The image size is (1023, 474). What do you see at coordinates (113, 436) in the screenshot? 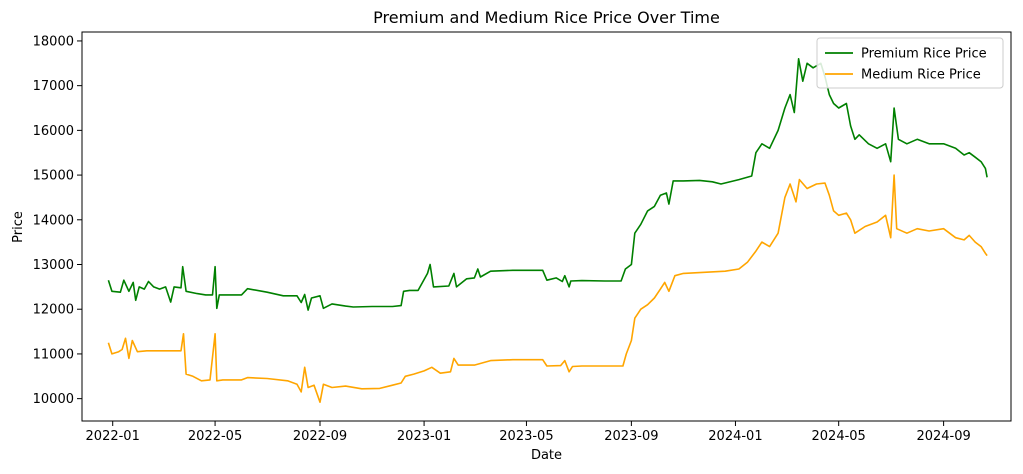
I see `x-tick-label: 2022-01` at bounding box center [113, 436].